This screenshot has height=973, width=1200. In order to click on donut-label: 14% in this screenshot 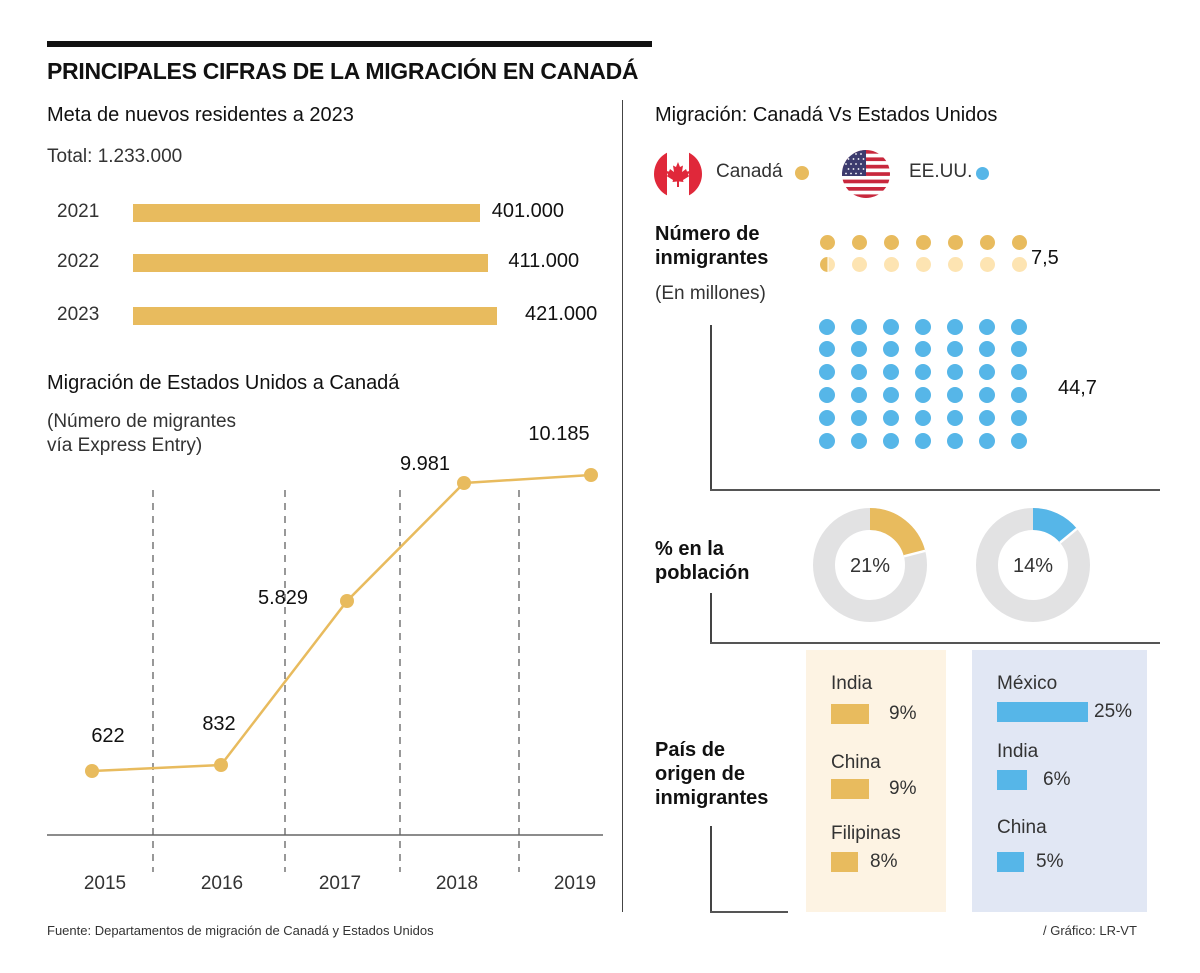, I will do `click(1033, 566)`.